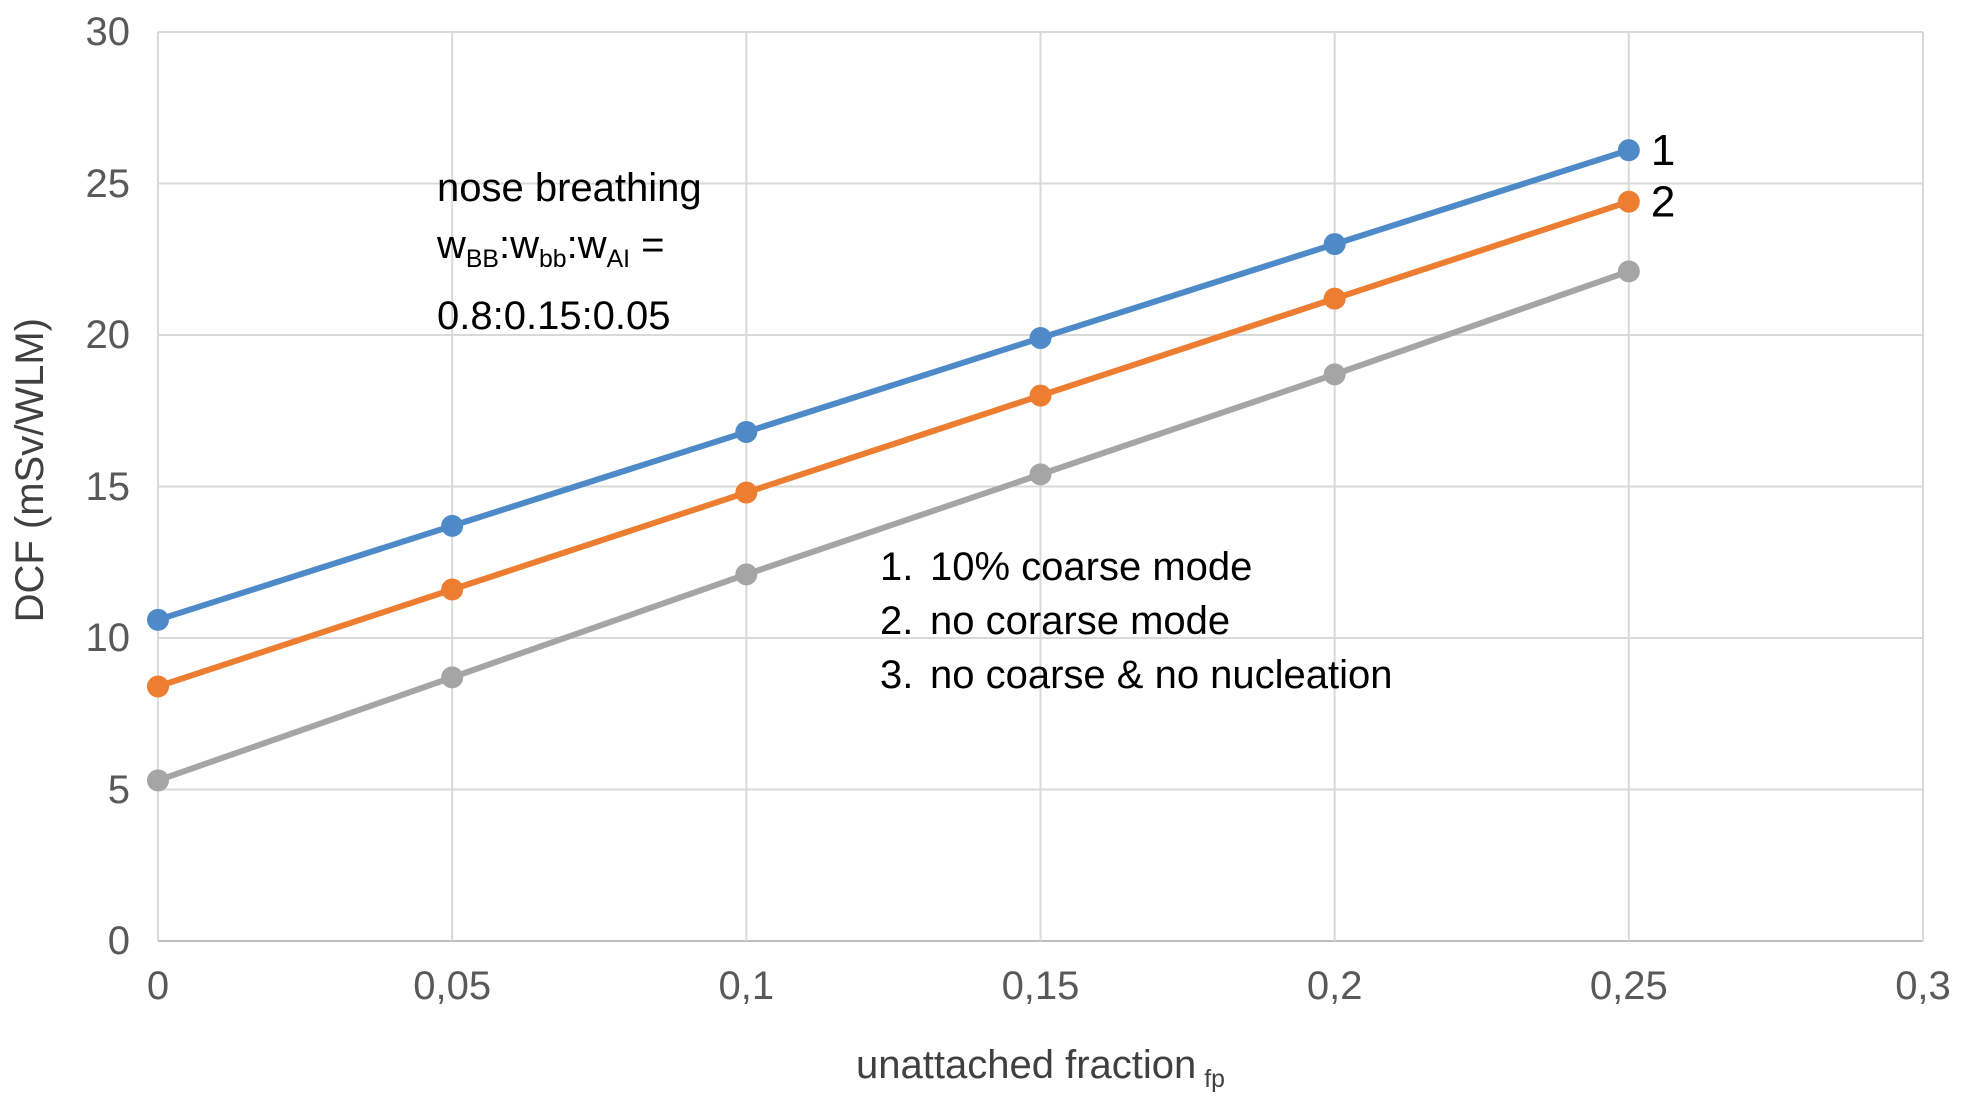 This screenshot has height=1114, width=1961. What do you see at coordinates (746, 986) in the screenshot?
I see `x-tick-label-0,1: 0,1` at bounding box center [746, 986].